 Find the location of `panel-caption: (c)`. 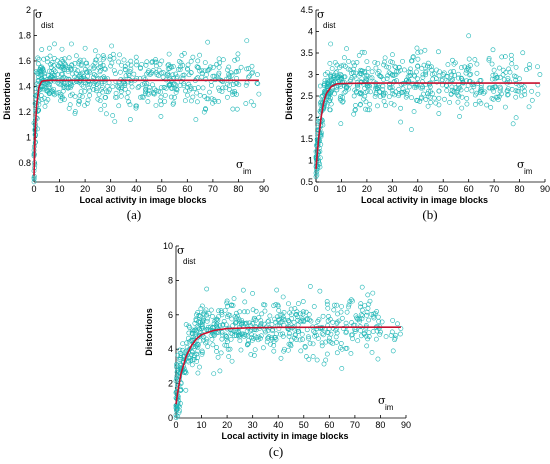

panel-caption: (c) is located at coordinates (276, 451).